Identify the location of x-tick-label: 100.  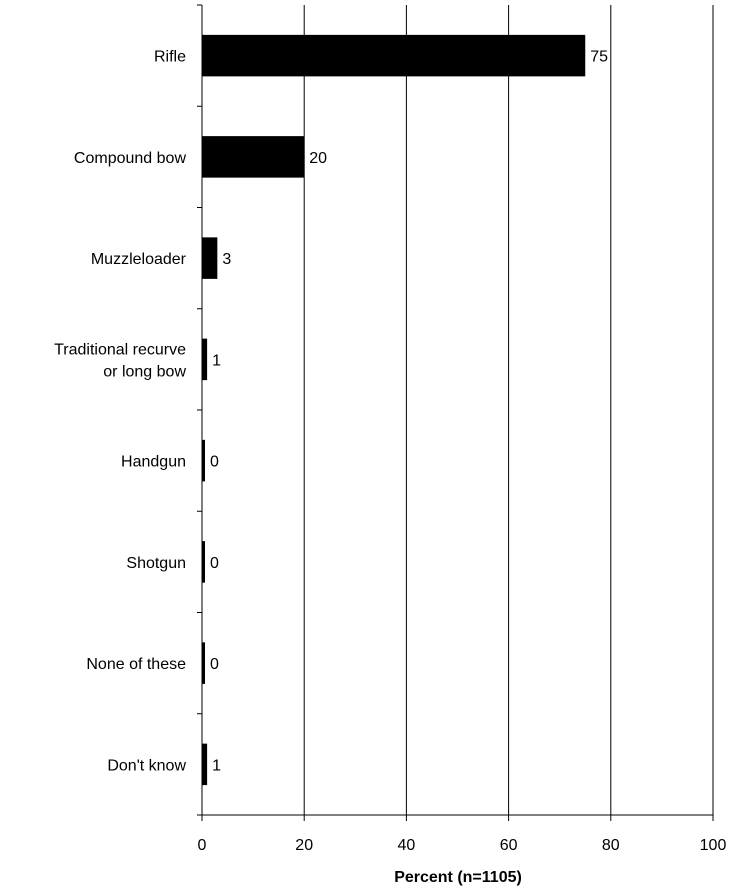
(713, 845).